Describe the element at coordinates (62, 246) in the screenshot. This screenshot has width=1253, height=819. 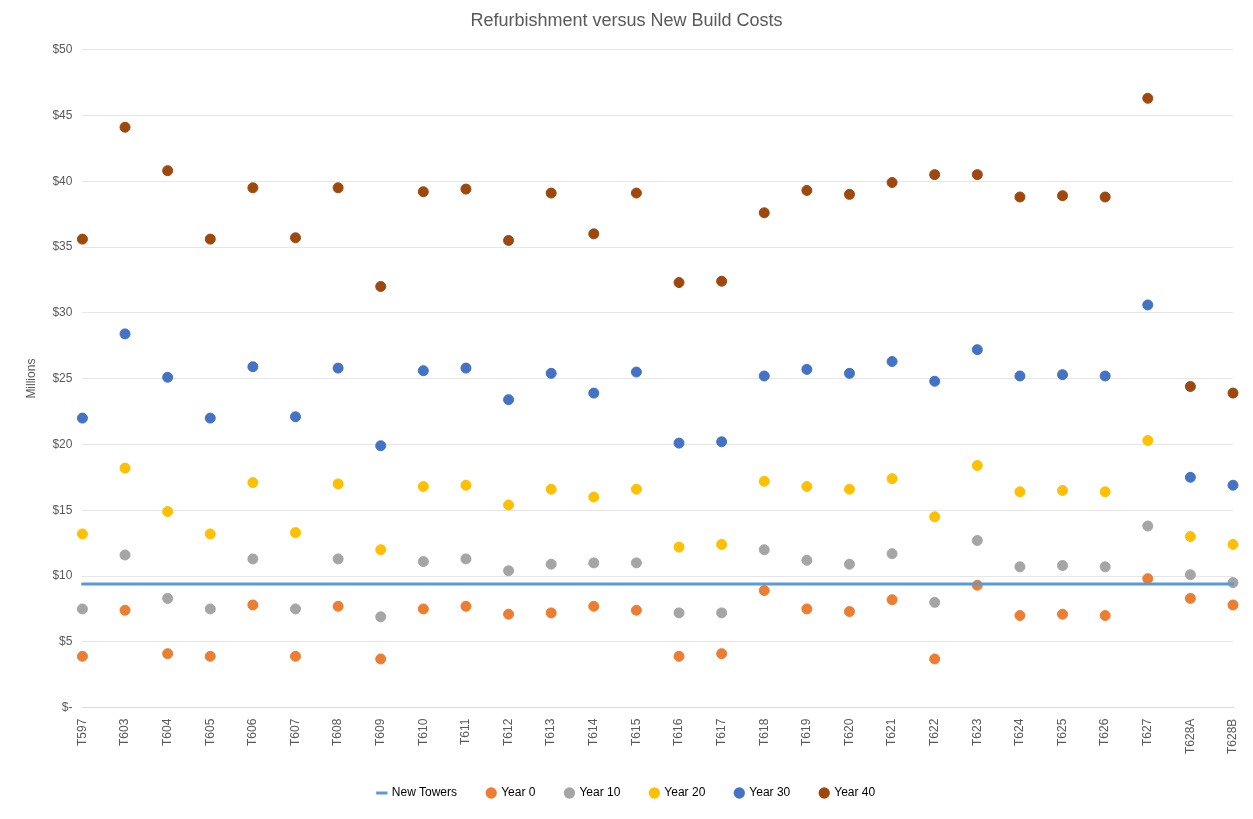
I see `y-tick-label: $35` at that location.